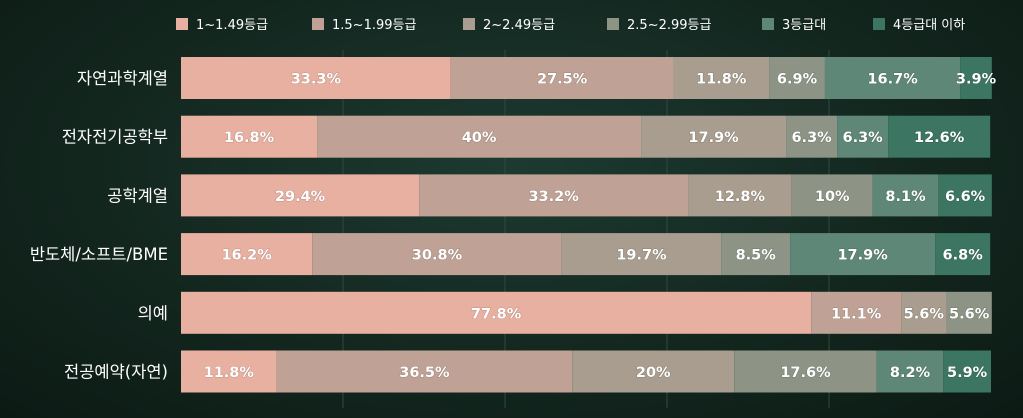  I want to click on data-label: 16.8%, so click(249, 138).